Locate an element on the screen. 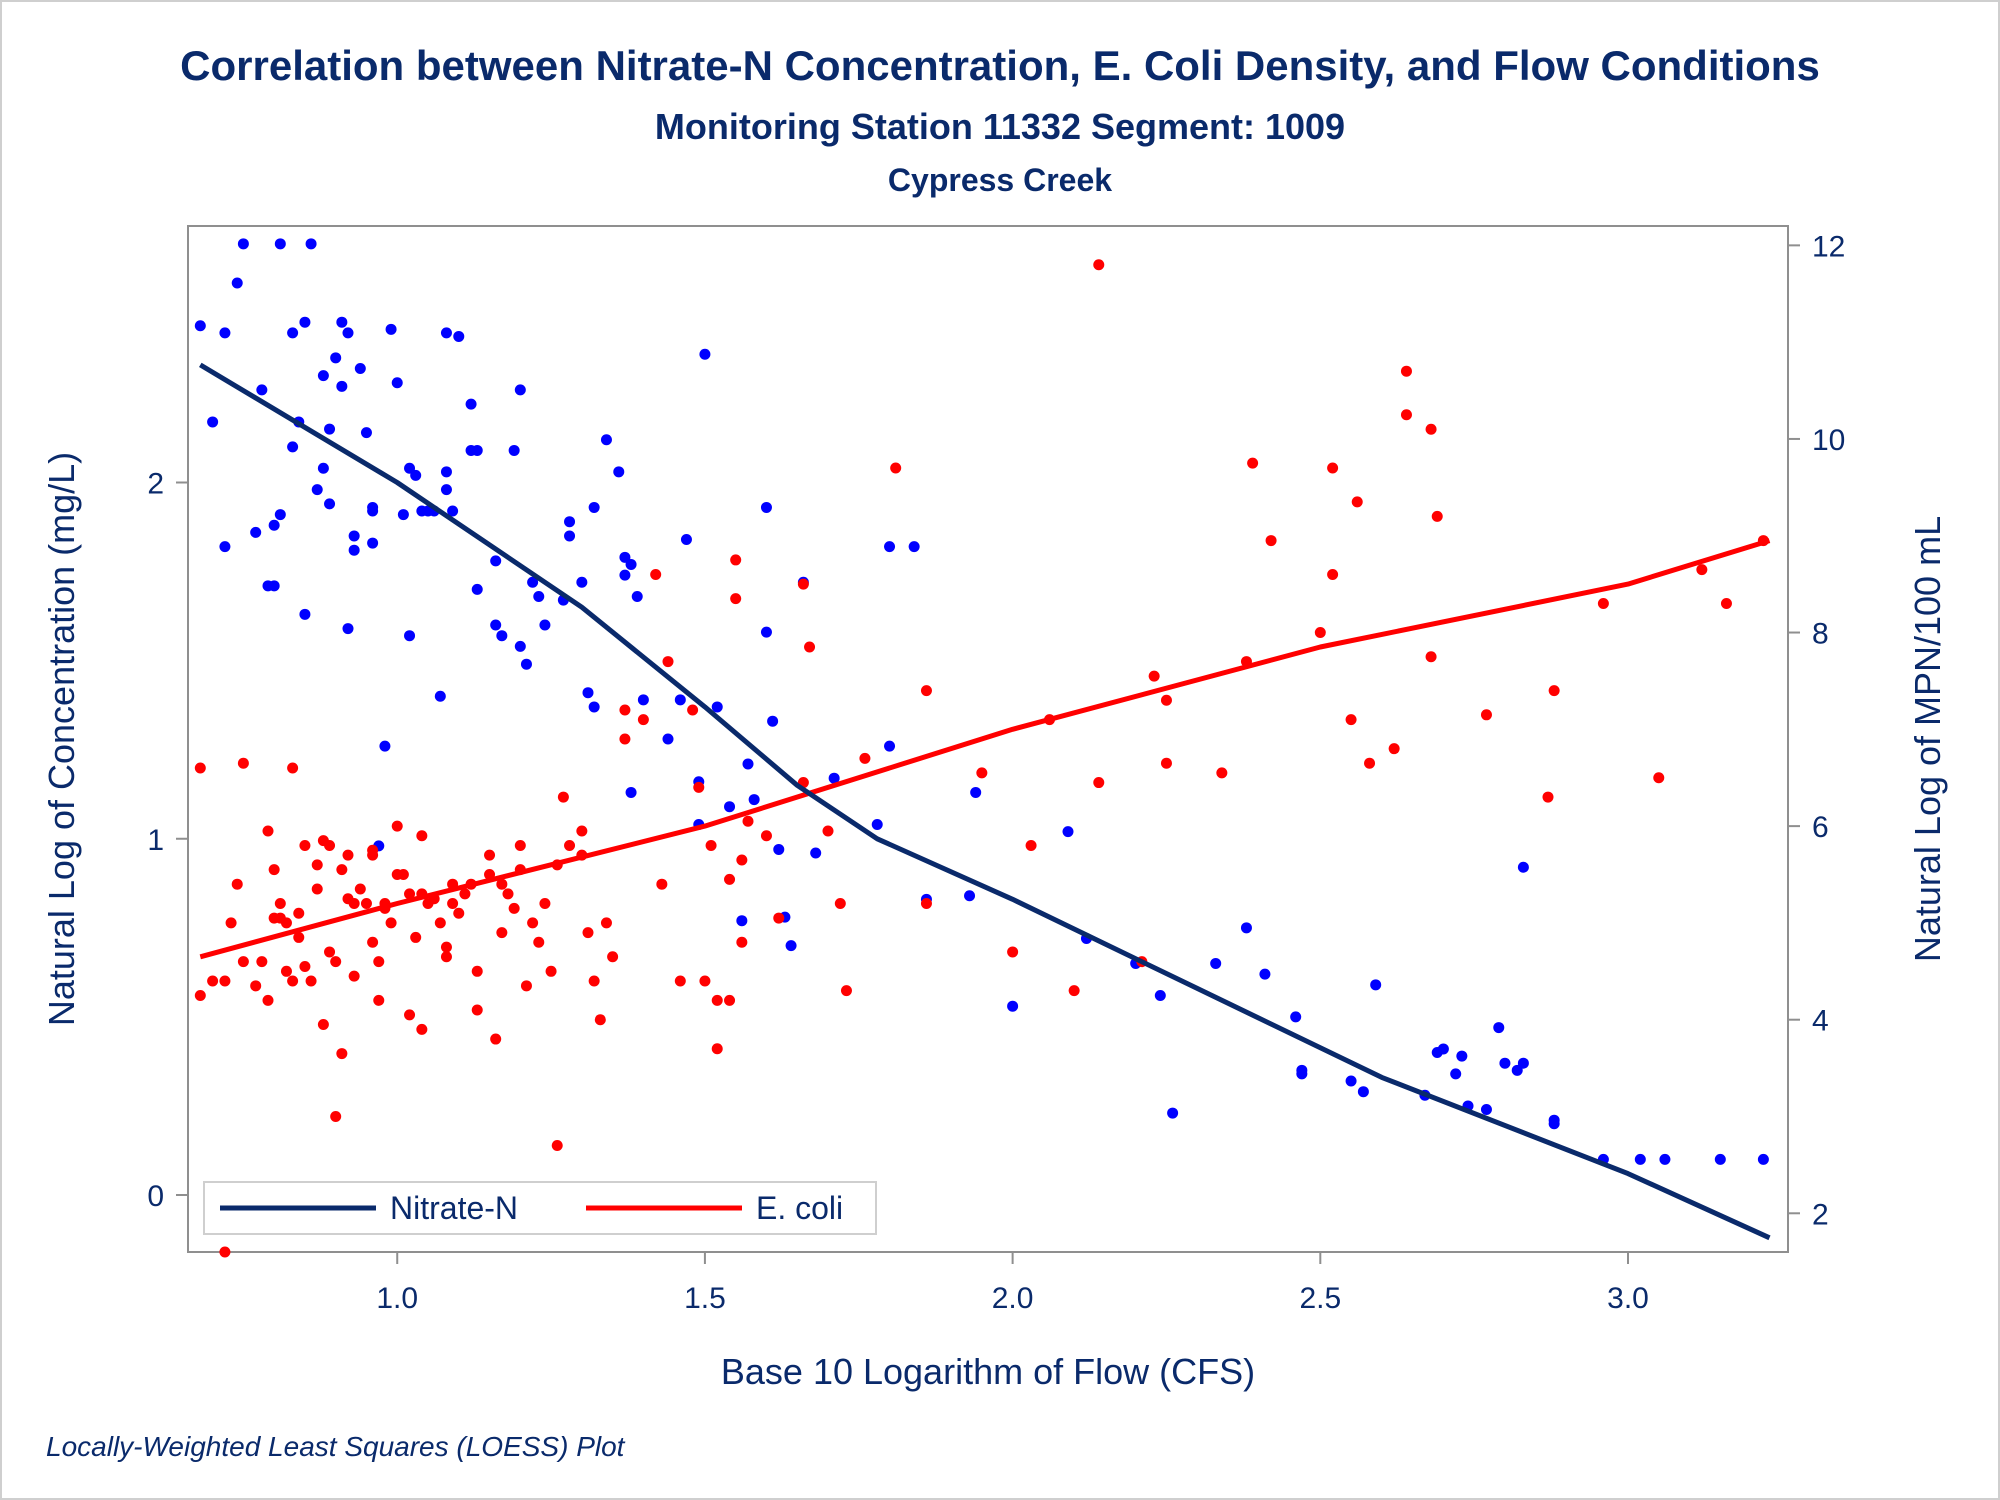  y-left-tick-label: 2 is located at coordinates (155, 484).